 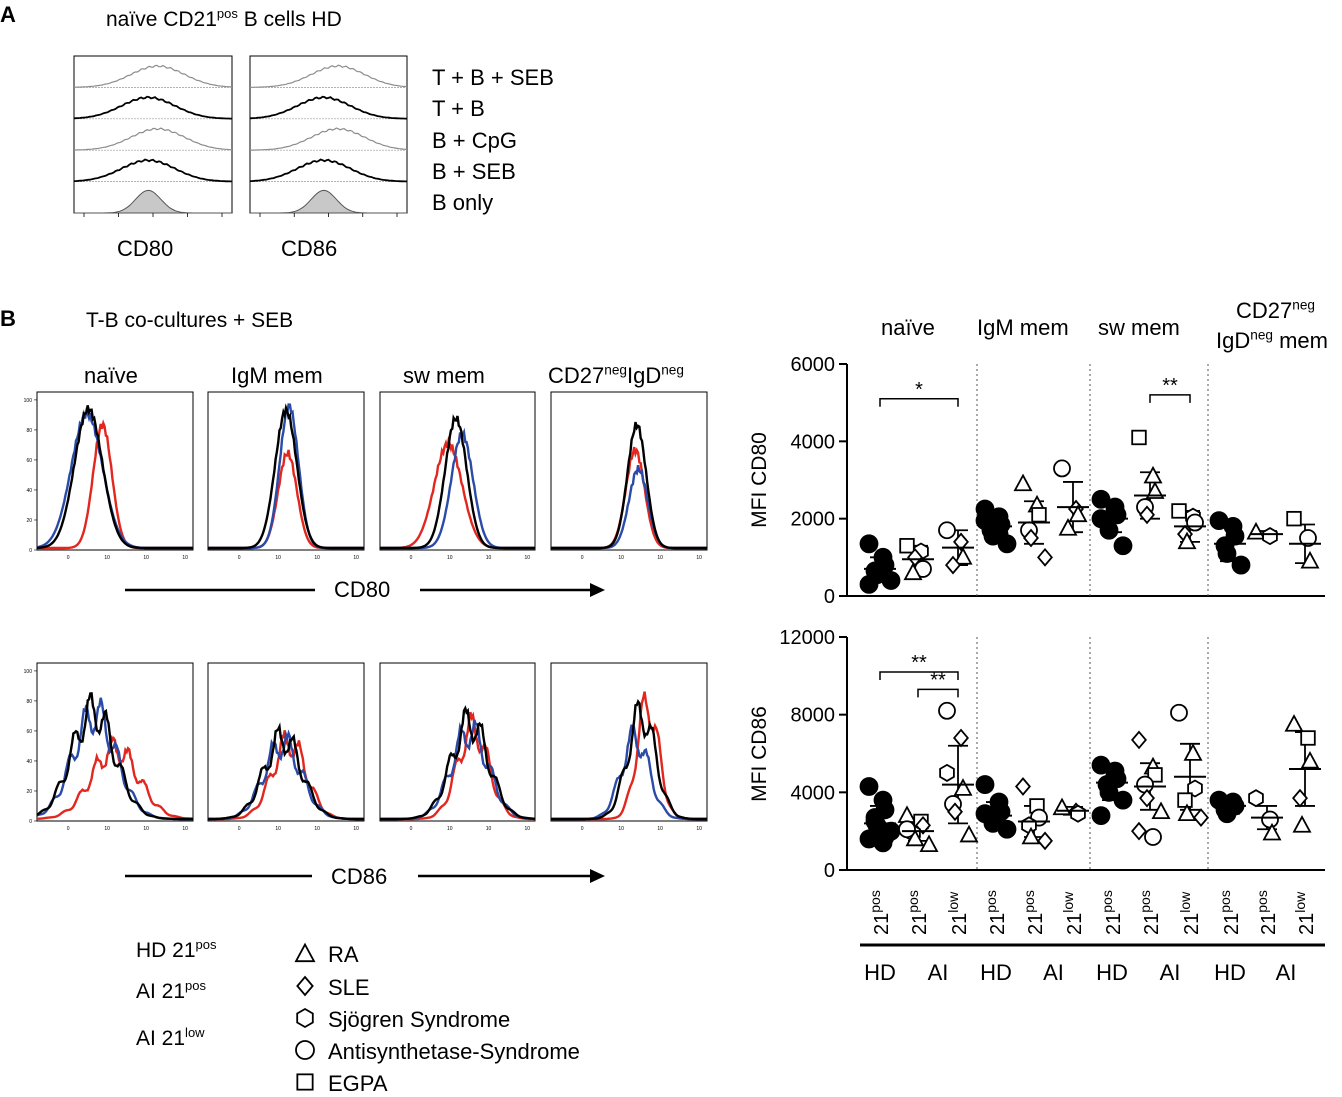 I want to click on condition-label-5: B only, so click(x=463, y=202).